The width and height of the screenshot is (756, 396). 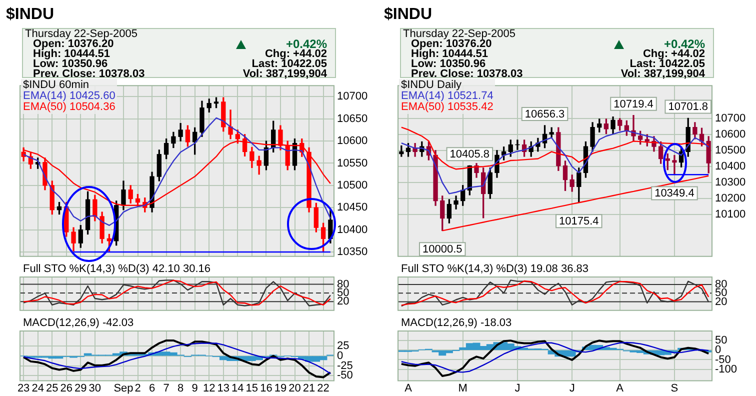 I want to click on x-tick-label: 24, so click(x=38, y=388).